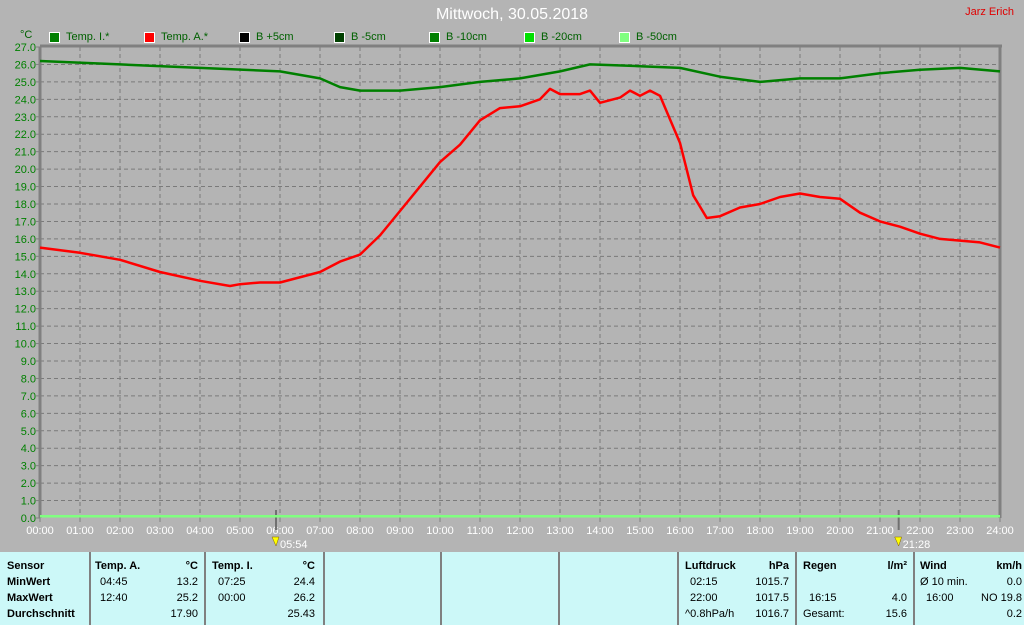 The width and height of the screenshot is (1024, 625). Describe the element at coordinates (275, 37) in the screenshot. I see `legend-label: B +5cm` at that location.